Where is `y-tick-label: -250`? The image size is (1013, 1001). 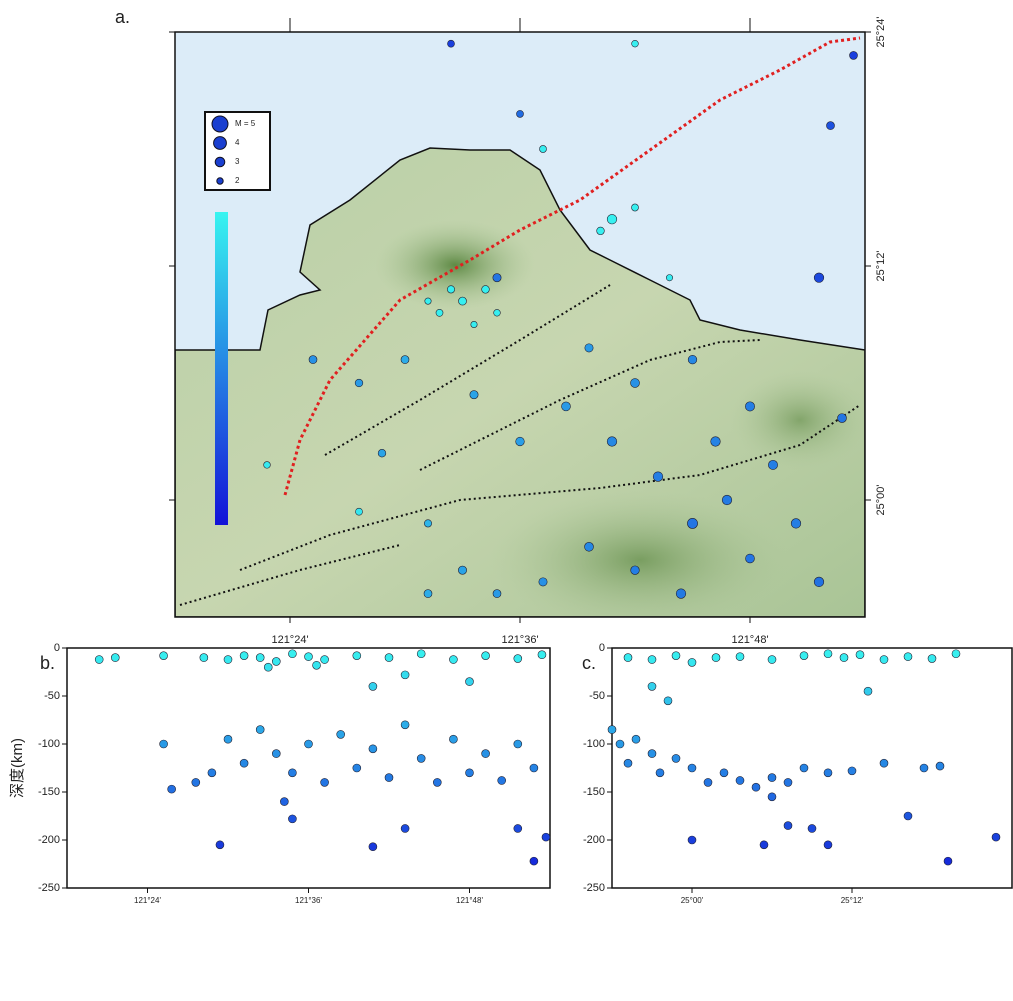
y-tick-label: -250 is located at coordinates (49, 888).